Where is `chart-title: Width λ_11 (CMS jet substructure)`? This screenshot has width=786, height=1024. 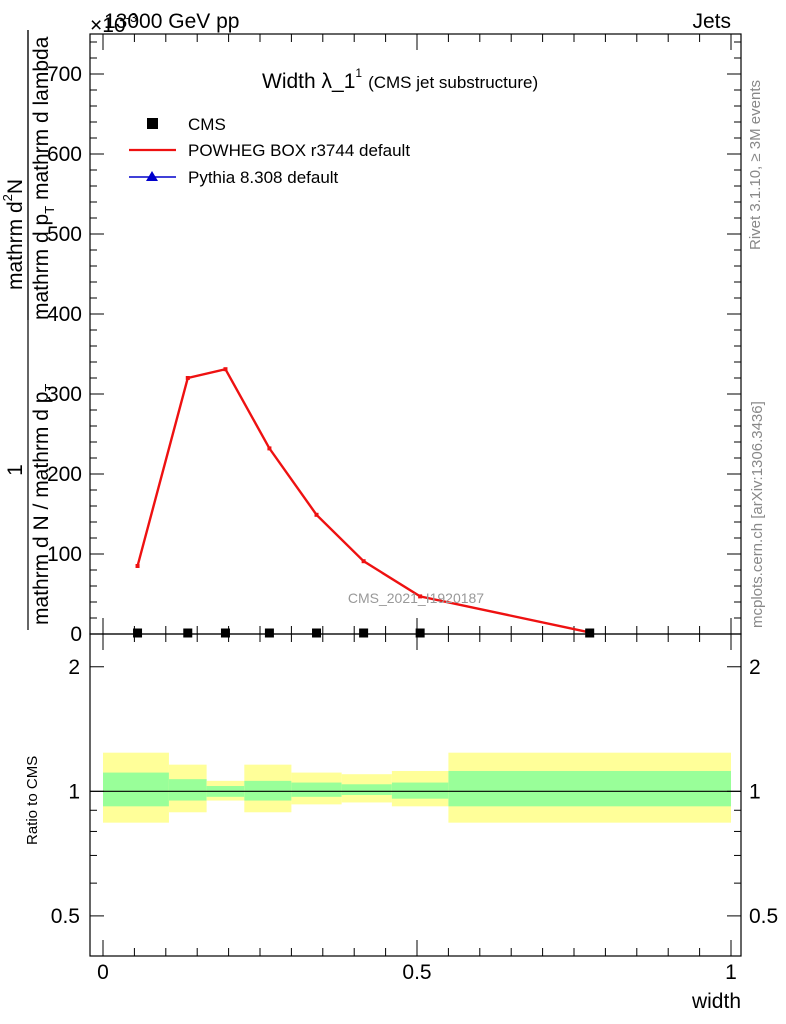
chart-title: Width λ_11 (CMS jet substructure) is located at coordinates (400, 79).